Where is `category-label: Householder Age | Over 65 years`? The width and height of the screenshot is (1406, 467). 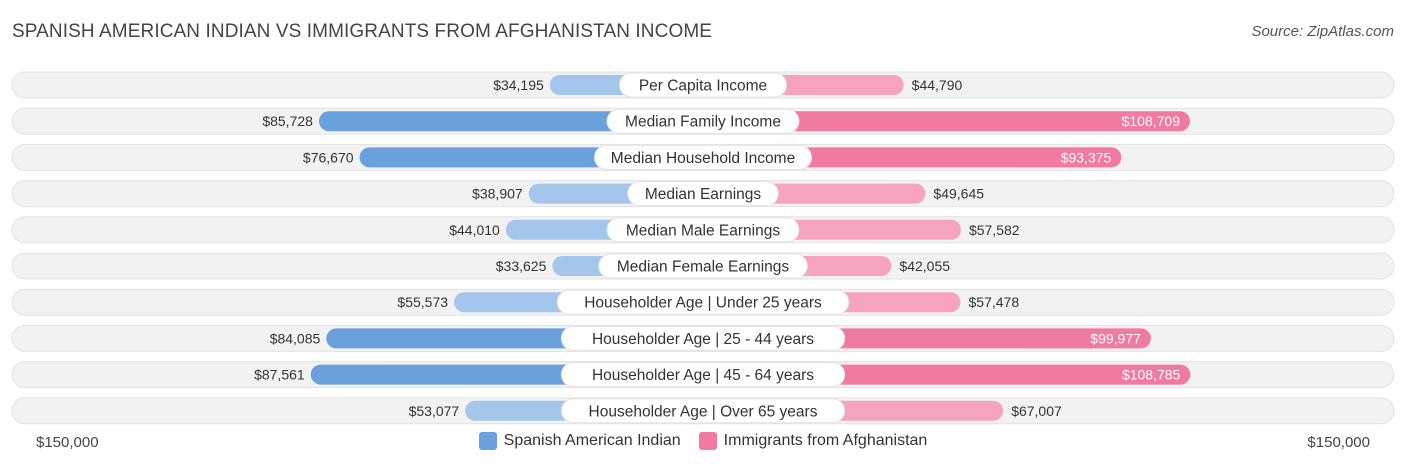 category-label: Householder Age | Over 65 years is located at coordinates (703, 411).